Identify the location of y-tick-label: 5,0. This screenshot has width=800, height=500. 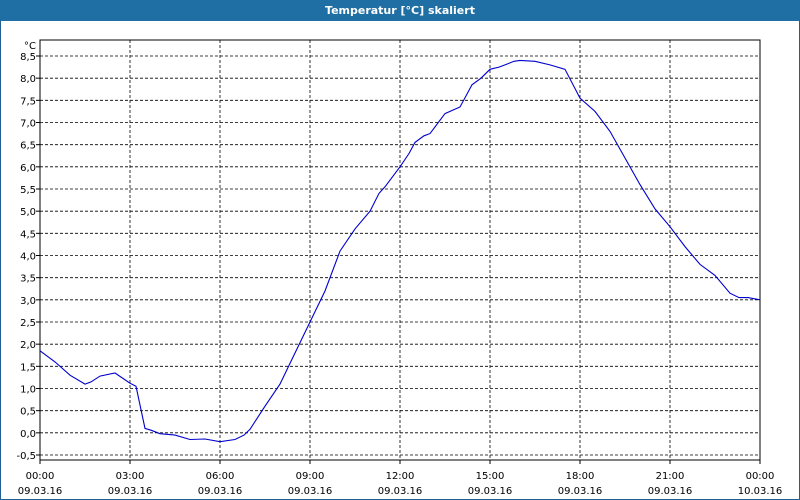
(28, 212).